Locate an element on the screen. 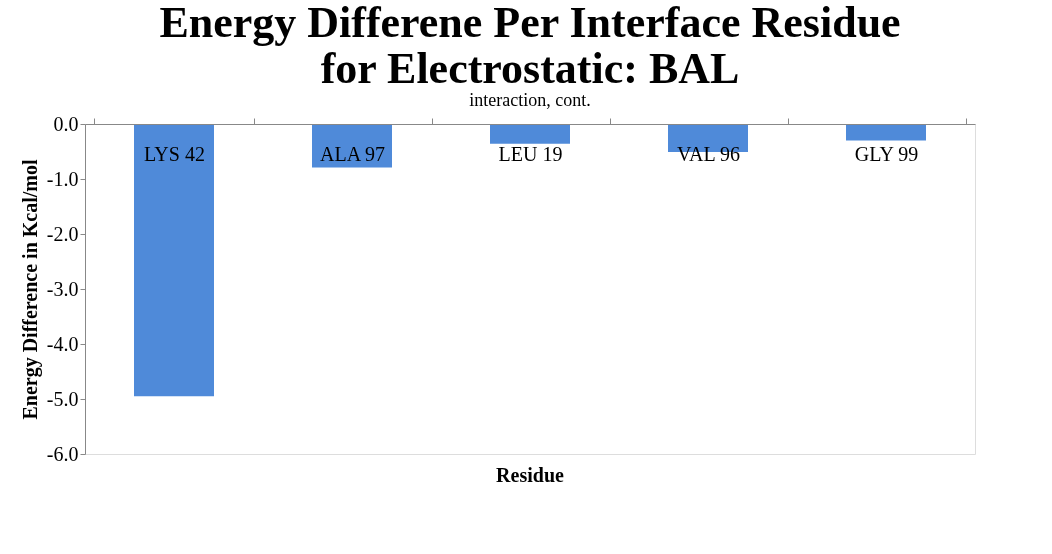 This screenshot has width=1052, height=554. x-tick-label: LEU 19 is located at coordinates (530, 153).